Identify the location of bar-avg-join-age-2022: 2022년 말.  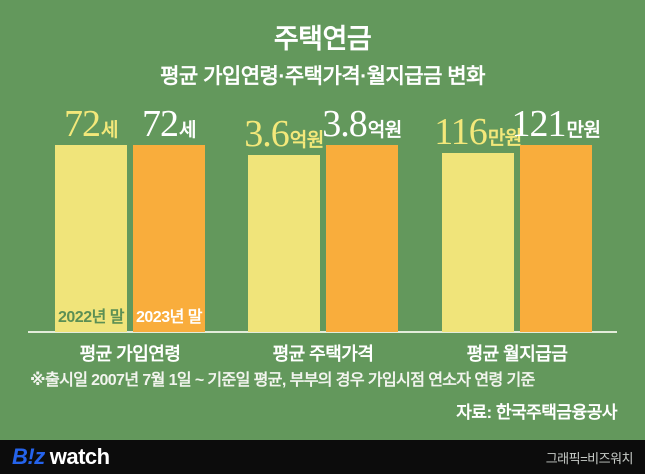
(91, 238).